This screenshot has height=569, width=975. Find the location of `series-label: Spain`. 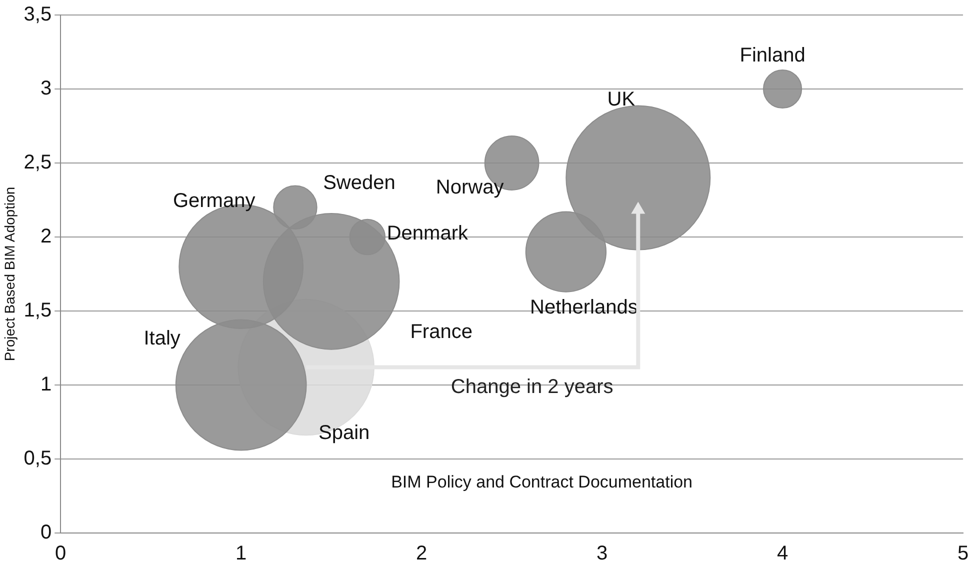

series-label: Spain is located at coordinates (344, 433).